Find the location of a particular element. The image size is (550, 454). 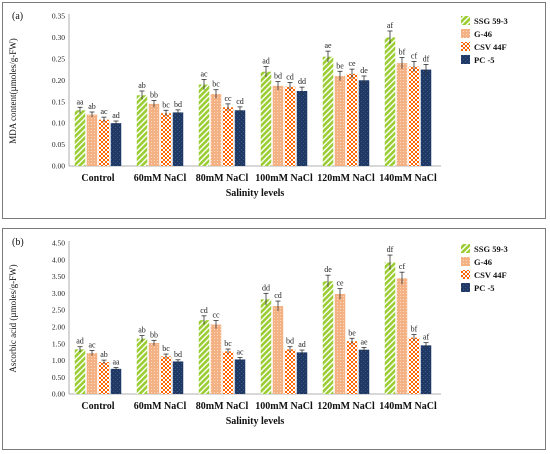

x-tick-label: Control is located at coordinates (97, 406).